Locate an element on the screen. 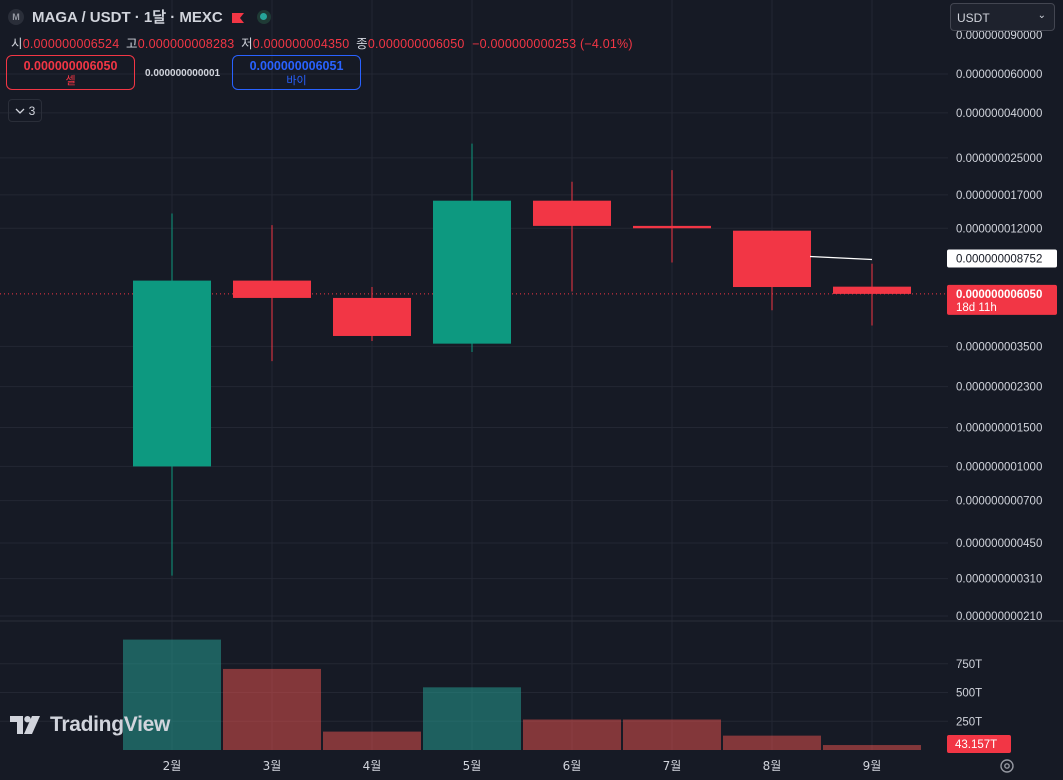  price-axis-label: 0.000000001500 is located at coordinates (999, 429).